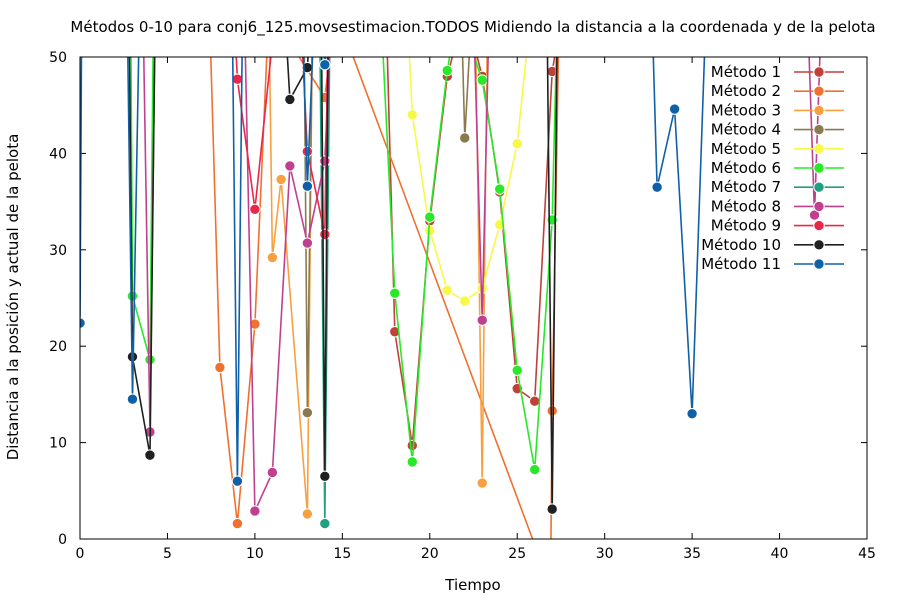 The width and height of the screenshot is (900, 600). I want to click on legend-item: Método 8, so click(777, 206).